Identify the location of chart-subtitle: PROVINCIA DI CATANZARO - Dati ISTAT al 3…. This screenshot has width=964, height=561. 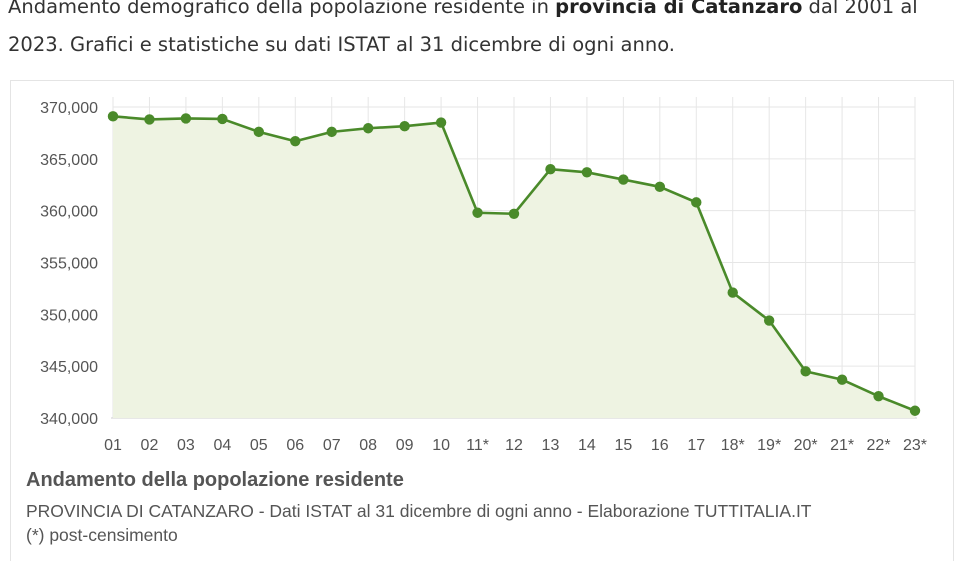
(419, 511).